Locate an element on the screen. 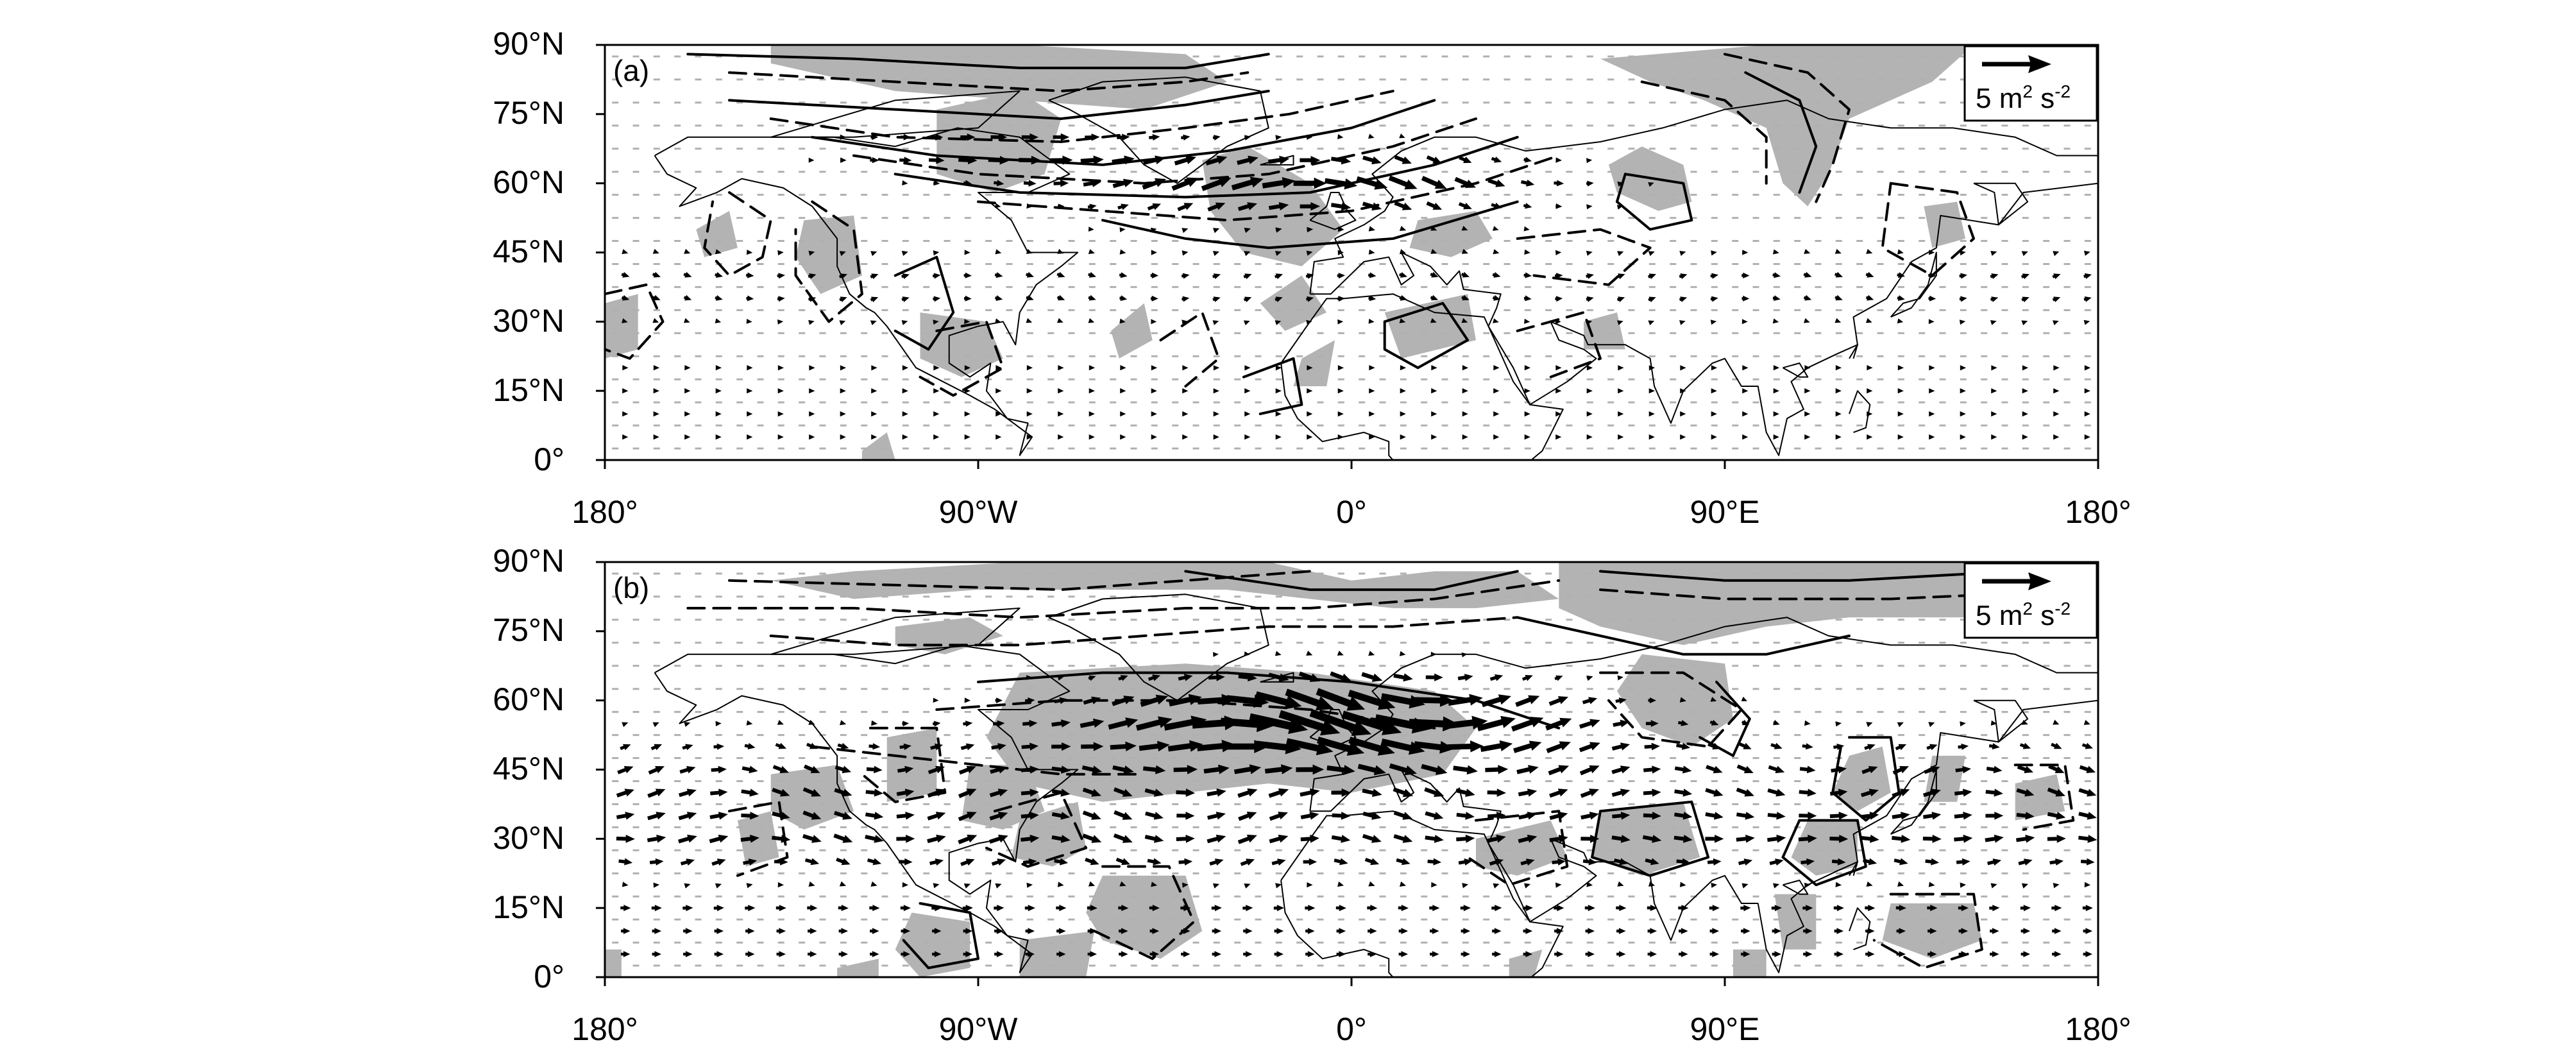  svg-text: 30°N is located at coordinates (528, 321).